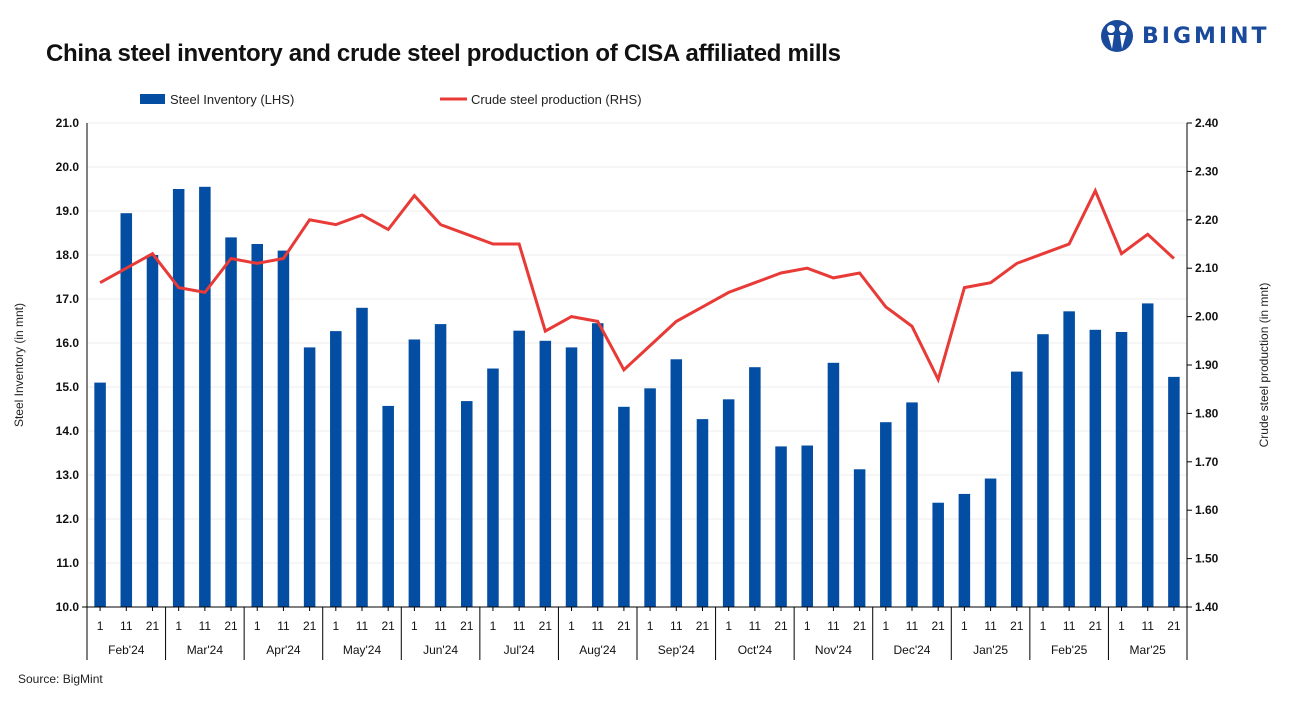  What do you see at coordinates (68, 387) in the screenshot?
I see `y-tick-label-left: 15.0` at bounding box center [68, 387].